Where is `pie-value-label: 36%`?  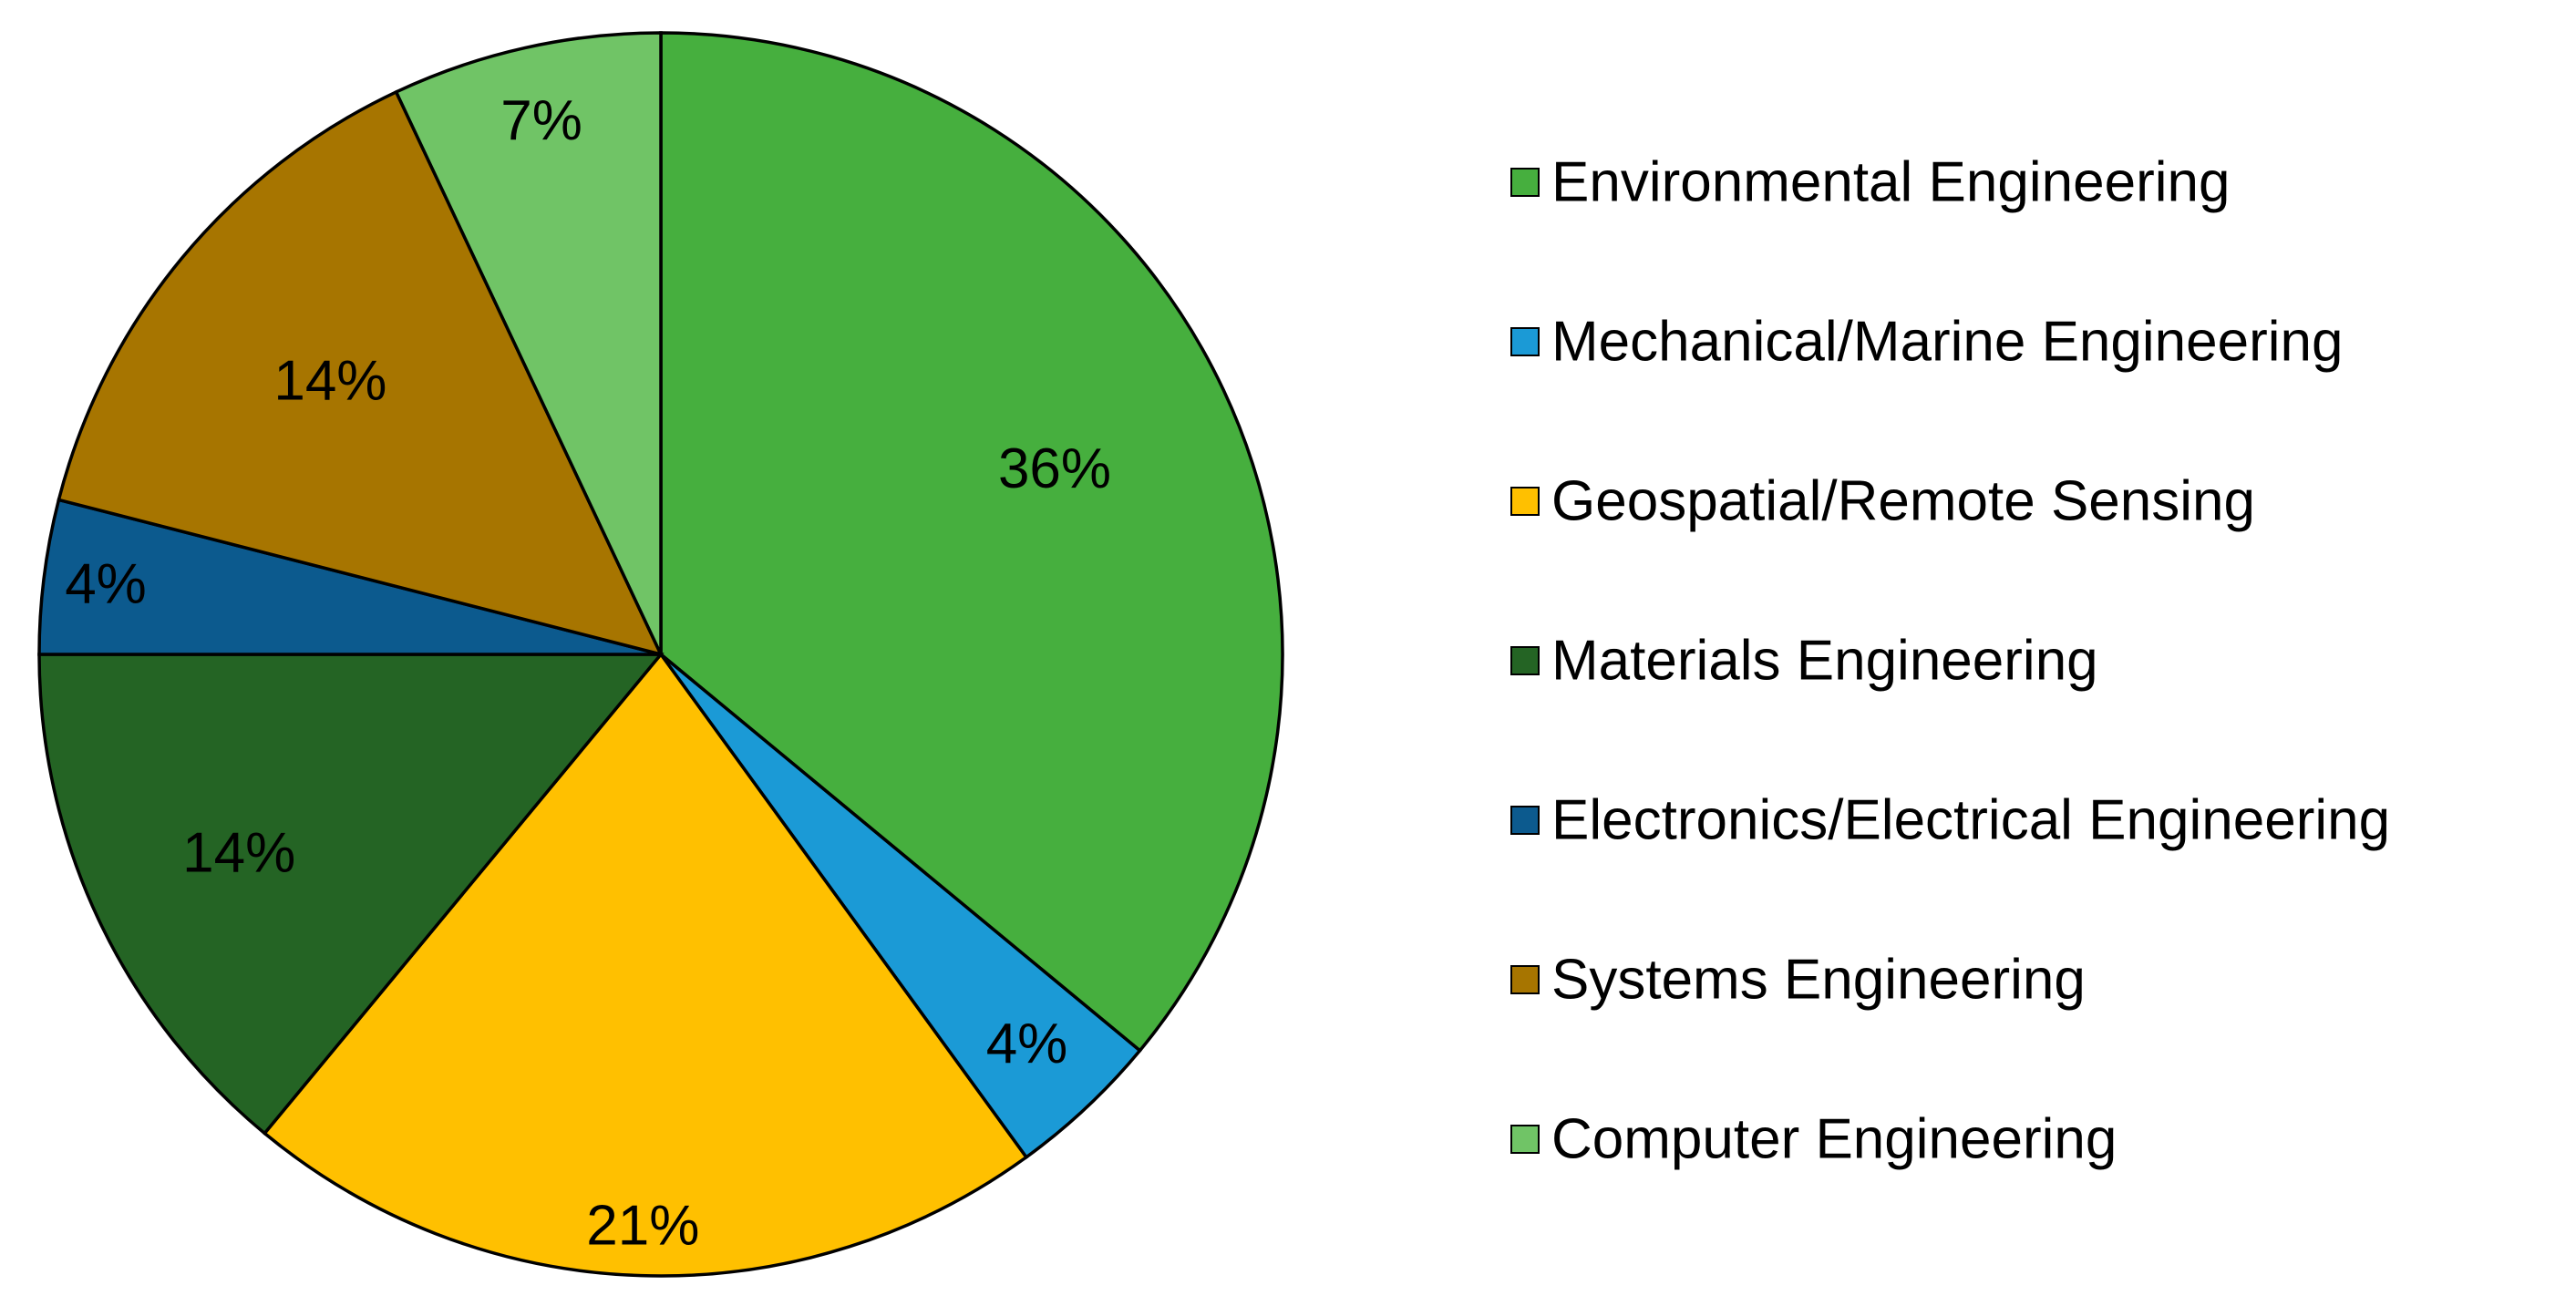
pie-value-label: 36% is located at coordinates (1054, 468).